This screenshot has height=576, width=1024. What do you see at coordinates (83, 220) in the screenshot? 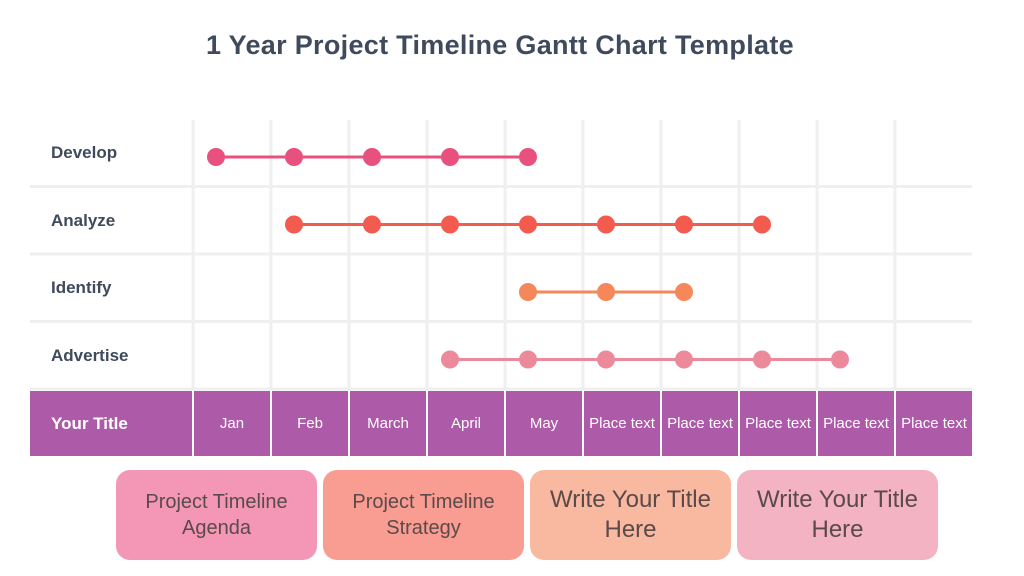
I see `row-label-analyze: Analyze` at bounding box center [83, 220].